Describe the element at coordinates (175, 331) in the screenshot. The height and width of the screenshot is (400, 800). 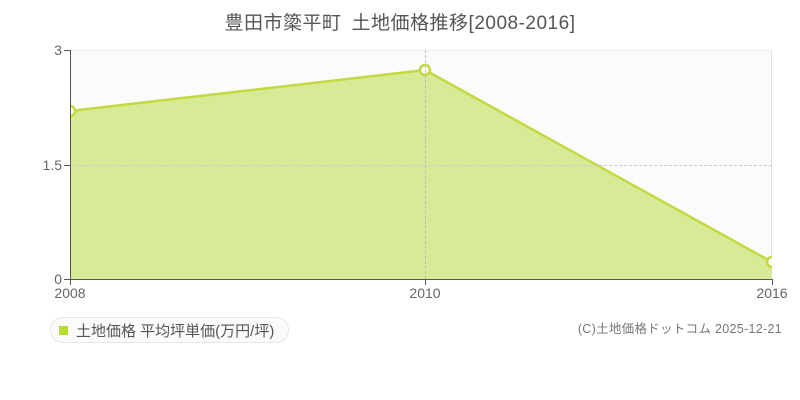
I see `legend-item-label: 土地価格 平均坪単価(万円/坪)` at that location.